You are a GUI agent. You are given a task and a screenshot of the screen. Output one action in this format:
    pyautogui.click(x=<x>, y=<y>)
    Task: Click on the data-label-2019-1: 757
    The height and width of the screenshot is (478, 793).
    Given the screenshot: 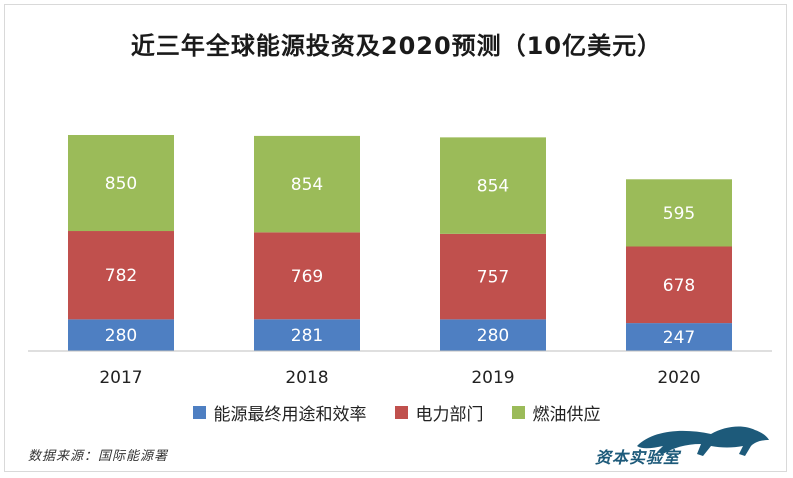 What is the action you would take?
    pyautogui.click(x=493, y=278)
    